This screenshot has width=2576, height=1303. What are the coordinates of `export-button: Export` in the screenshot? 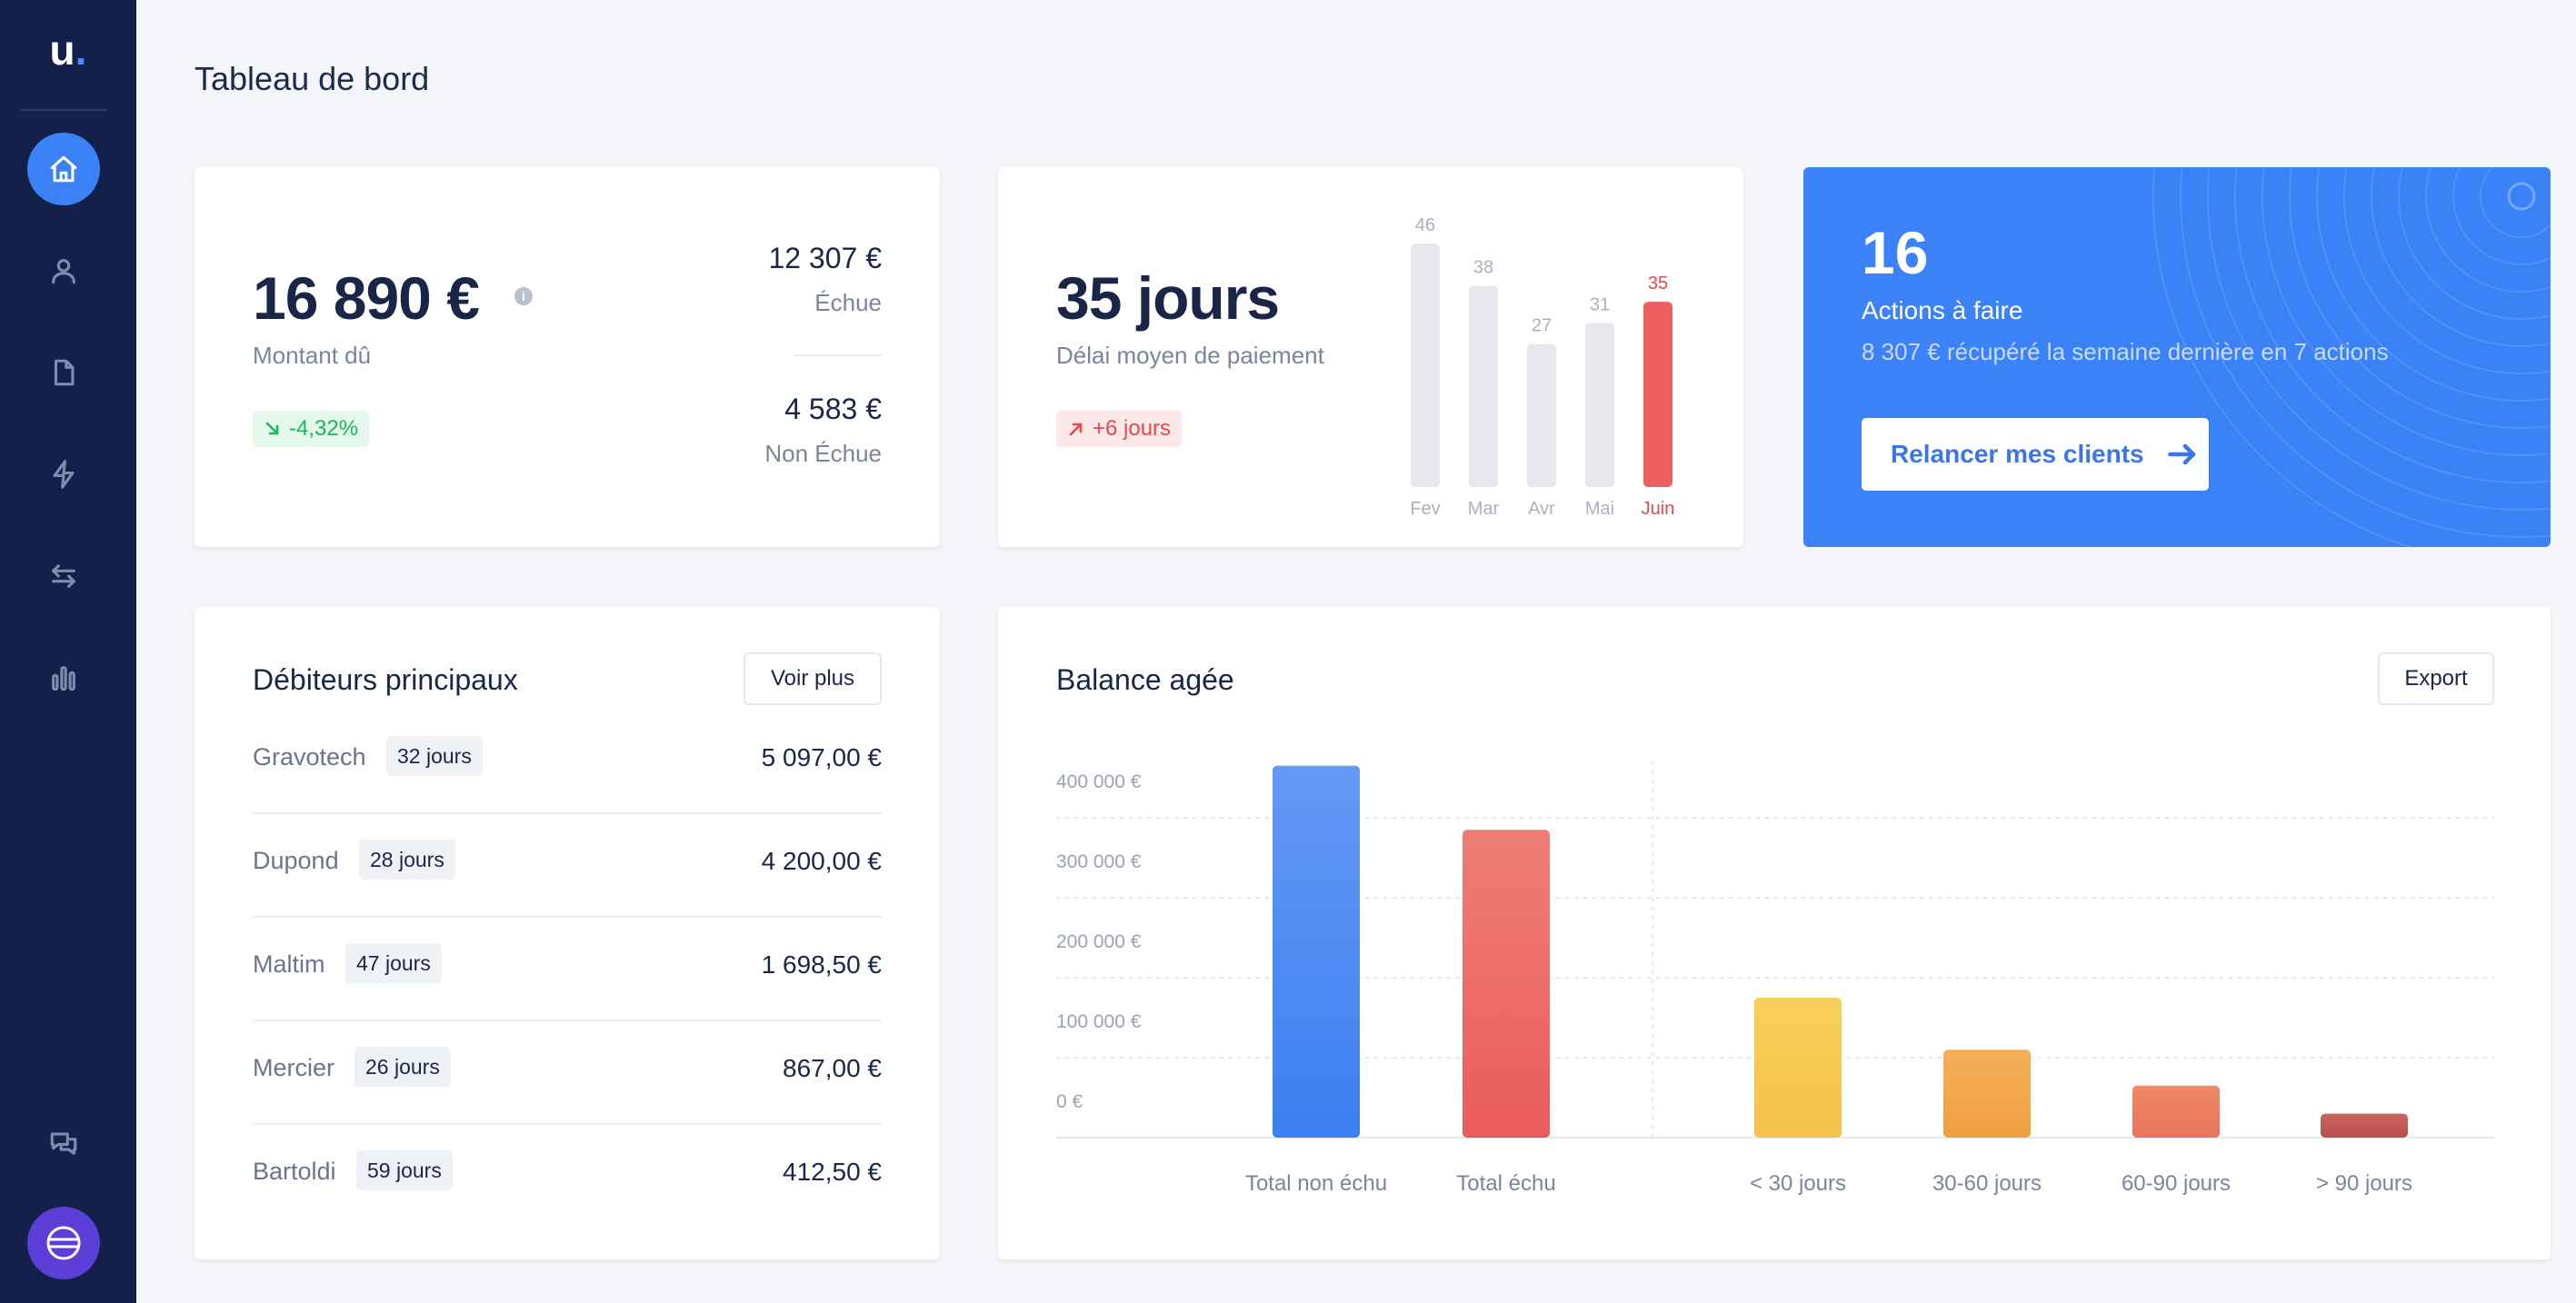 It's located at (2436, 678).